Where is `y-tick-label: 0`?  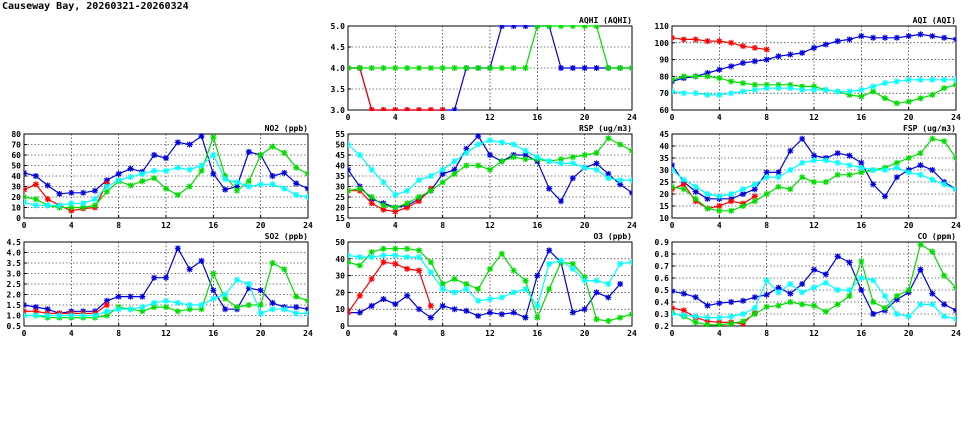
y-tick-label: 0 is located at coordinates (18, 218).